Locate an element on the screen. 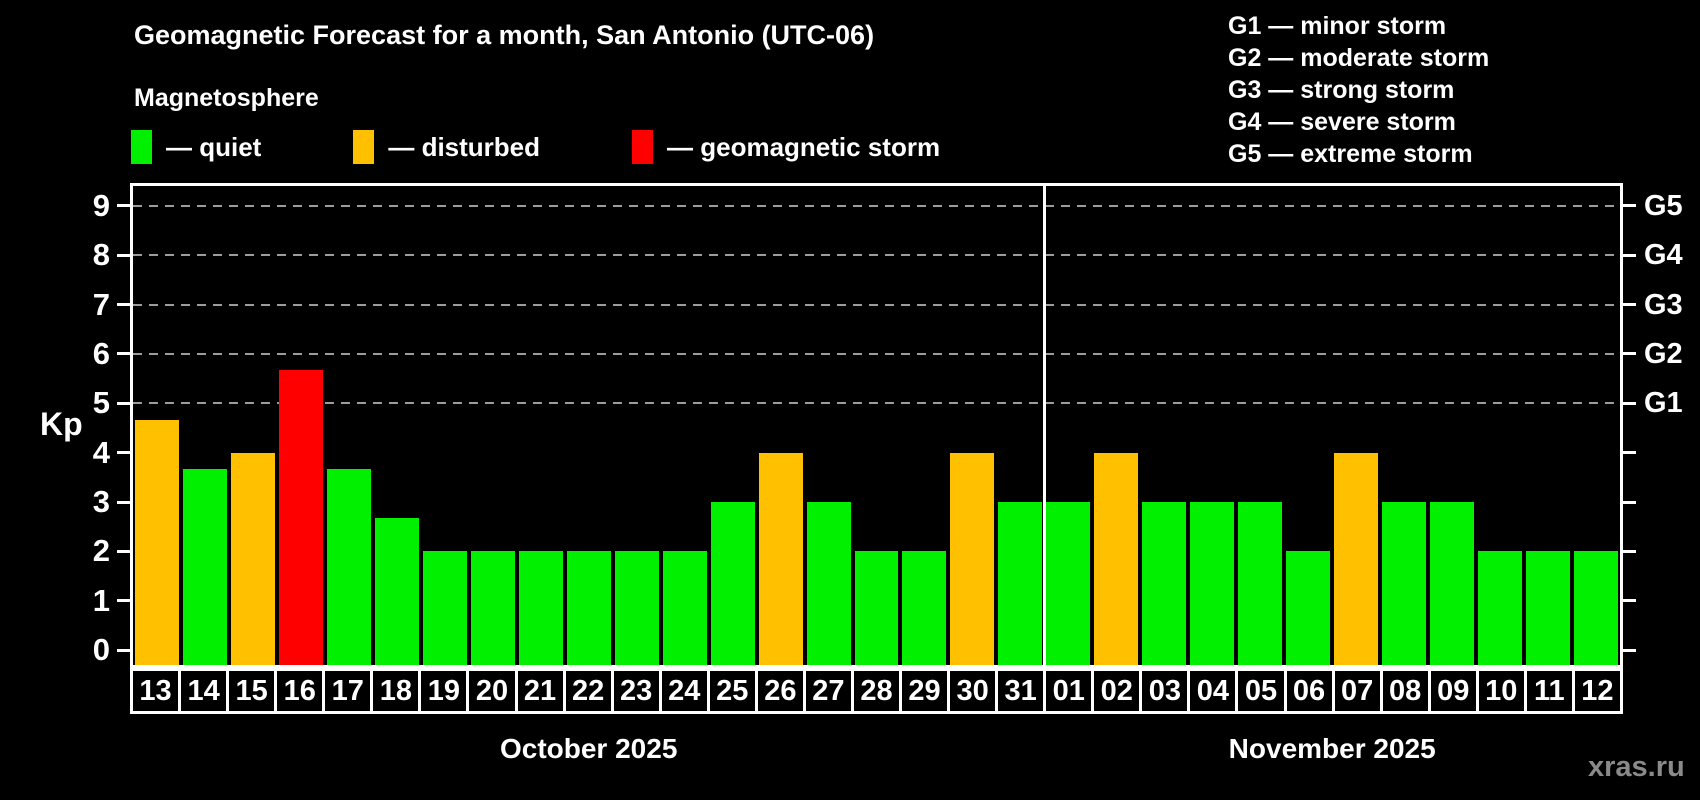  day-label-cell: 26 is located at coordinates (780, 691).